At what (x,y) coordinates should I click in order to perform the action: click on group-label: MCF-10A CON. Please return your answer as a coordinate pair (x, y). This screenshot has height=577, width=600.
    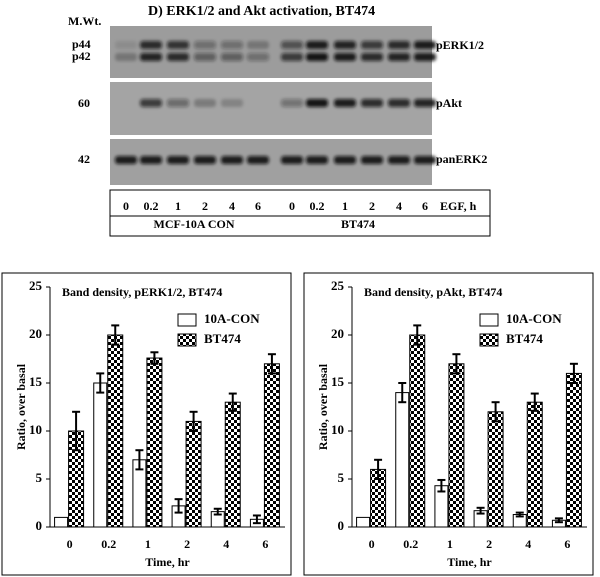
    Looking at the image, I should click on (194, 224).